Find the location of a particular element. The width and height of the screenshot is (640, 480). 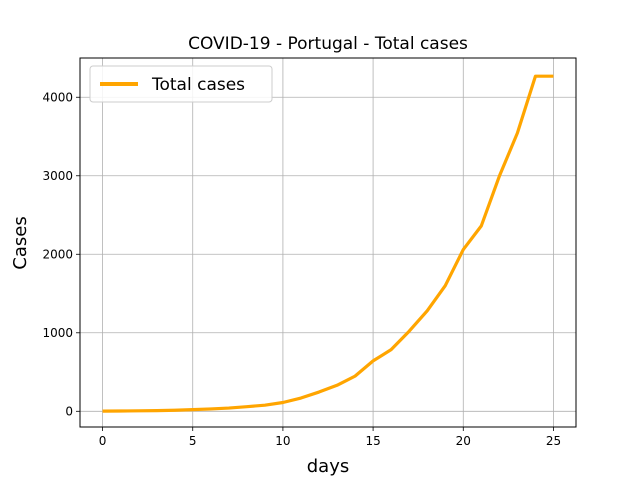

y-tick-label: 2000 is located at coordinates (57, 254).